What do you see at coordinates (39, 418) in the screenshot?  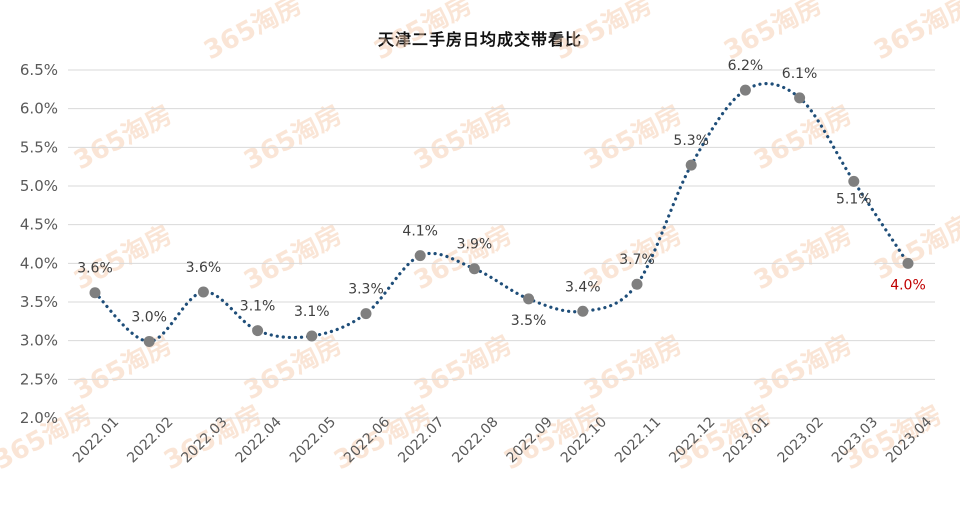 I see `y-tick-label: 2.0%` at bounding box center [39, 418].